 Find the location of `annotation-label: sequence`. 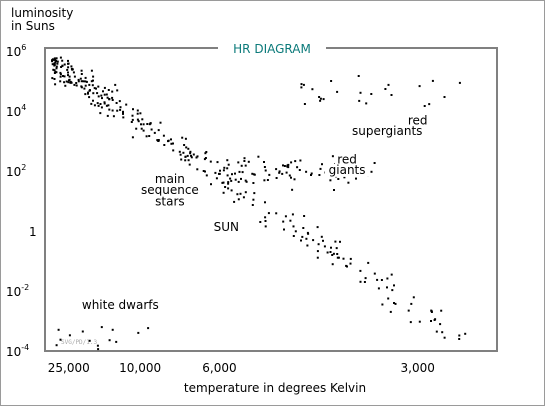

annotation-label: sequence is located at coordinates (170, 190).